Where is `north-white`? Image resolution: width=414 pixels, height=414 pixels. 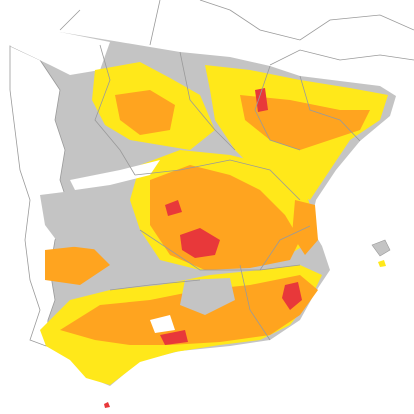
north-white is located at coordinates (60, 53).